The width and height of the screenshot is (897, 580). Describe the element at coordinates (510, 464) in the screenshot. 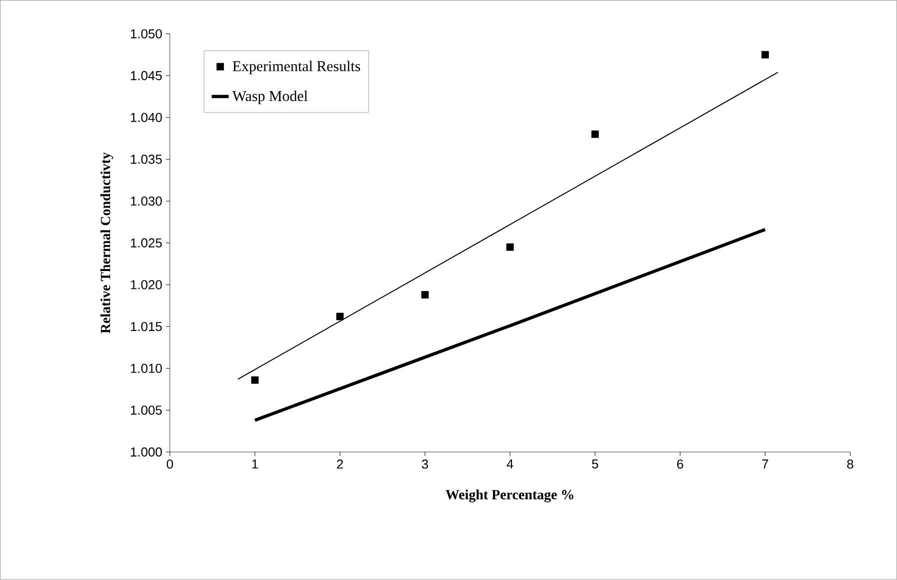

I see `x-tick-label: 4` at that location.